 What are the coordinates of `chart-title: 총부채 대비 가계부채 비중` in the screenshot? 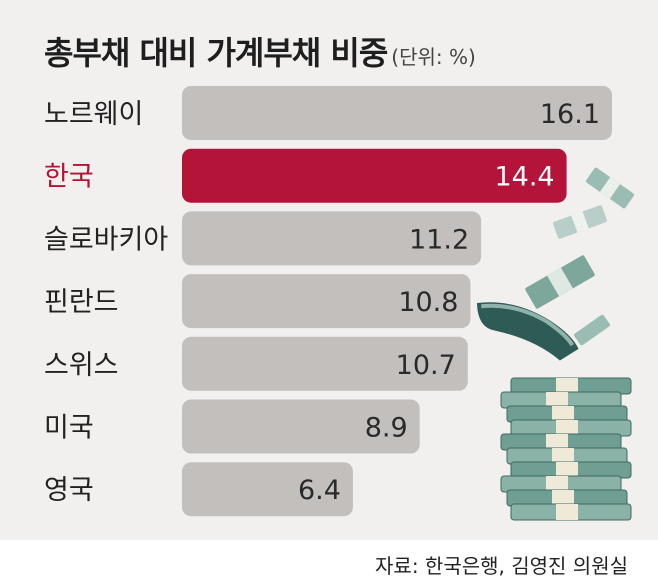 It's located at (216, 53).